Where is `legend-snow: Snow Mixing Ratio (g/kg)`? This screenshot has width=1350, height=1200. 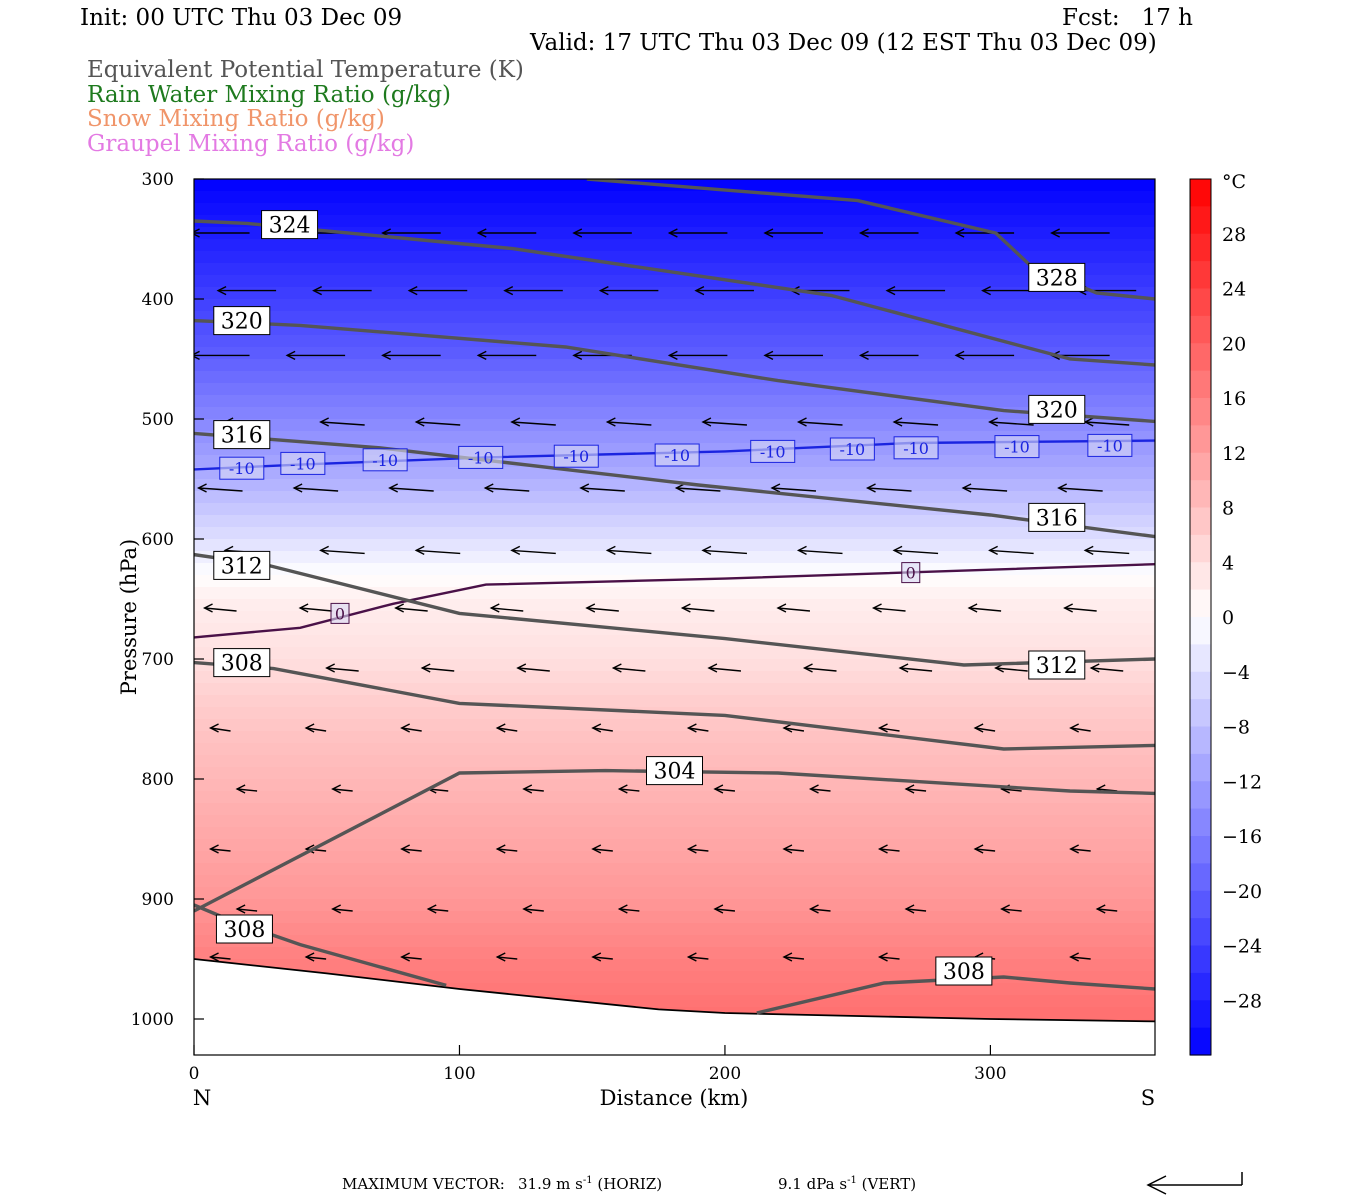 legend-snow: Snow Mixing Ratio (g/kg) is located at coordinates (236, 119).